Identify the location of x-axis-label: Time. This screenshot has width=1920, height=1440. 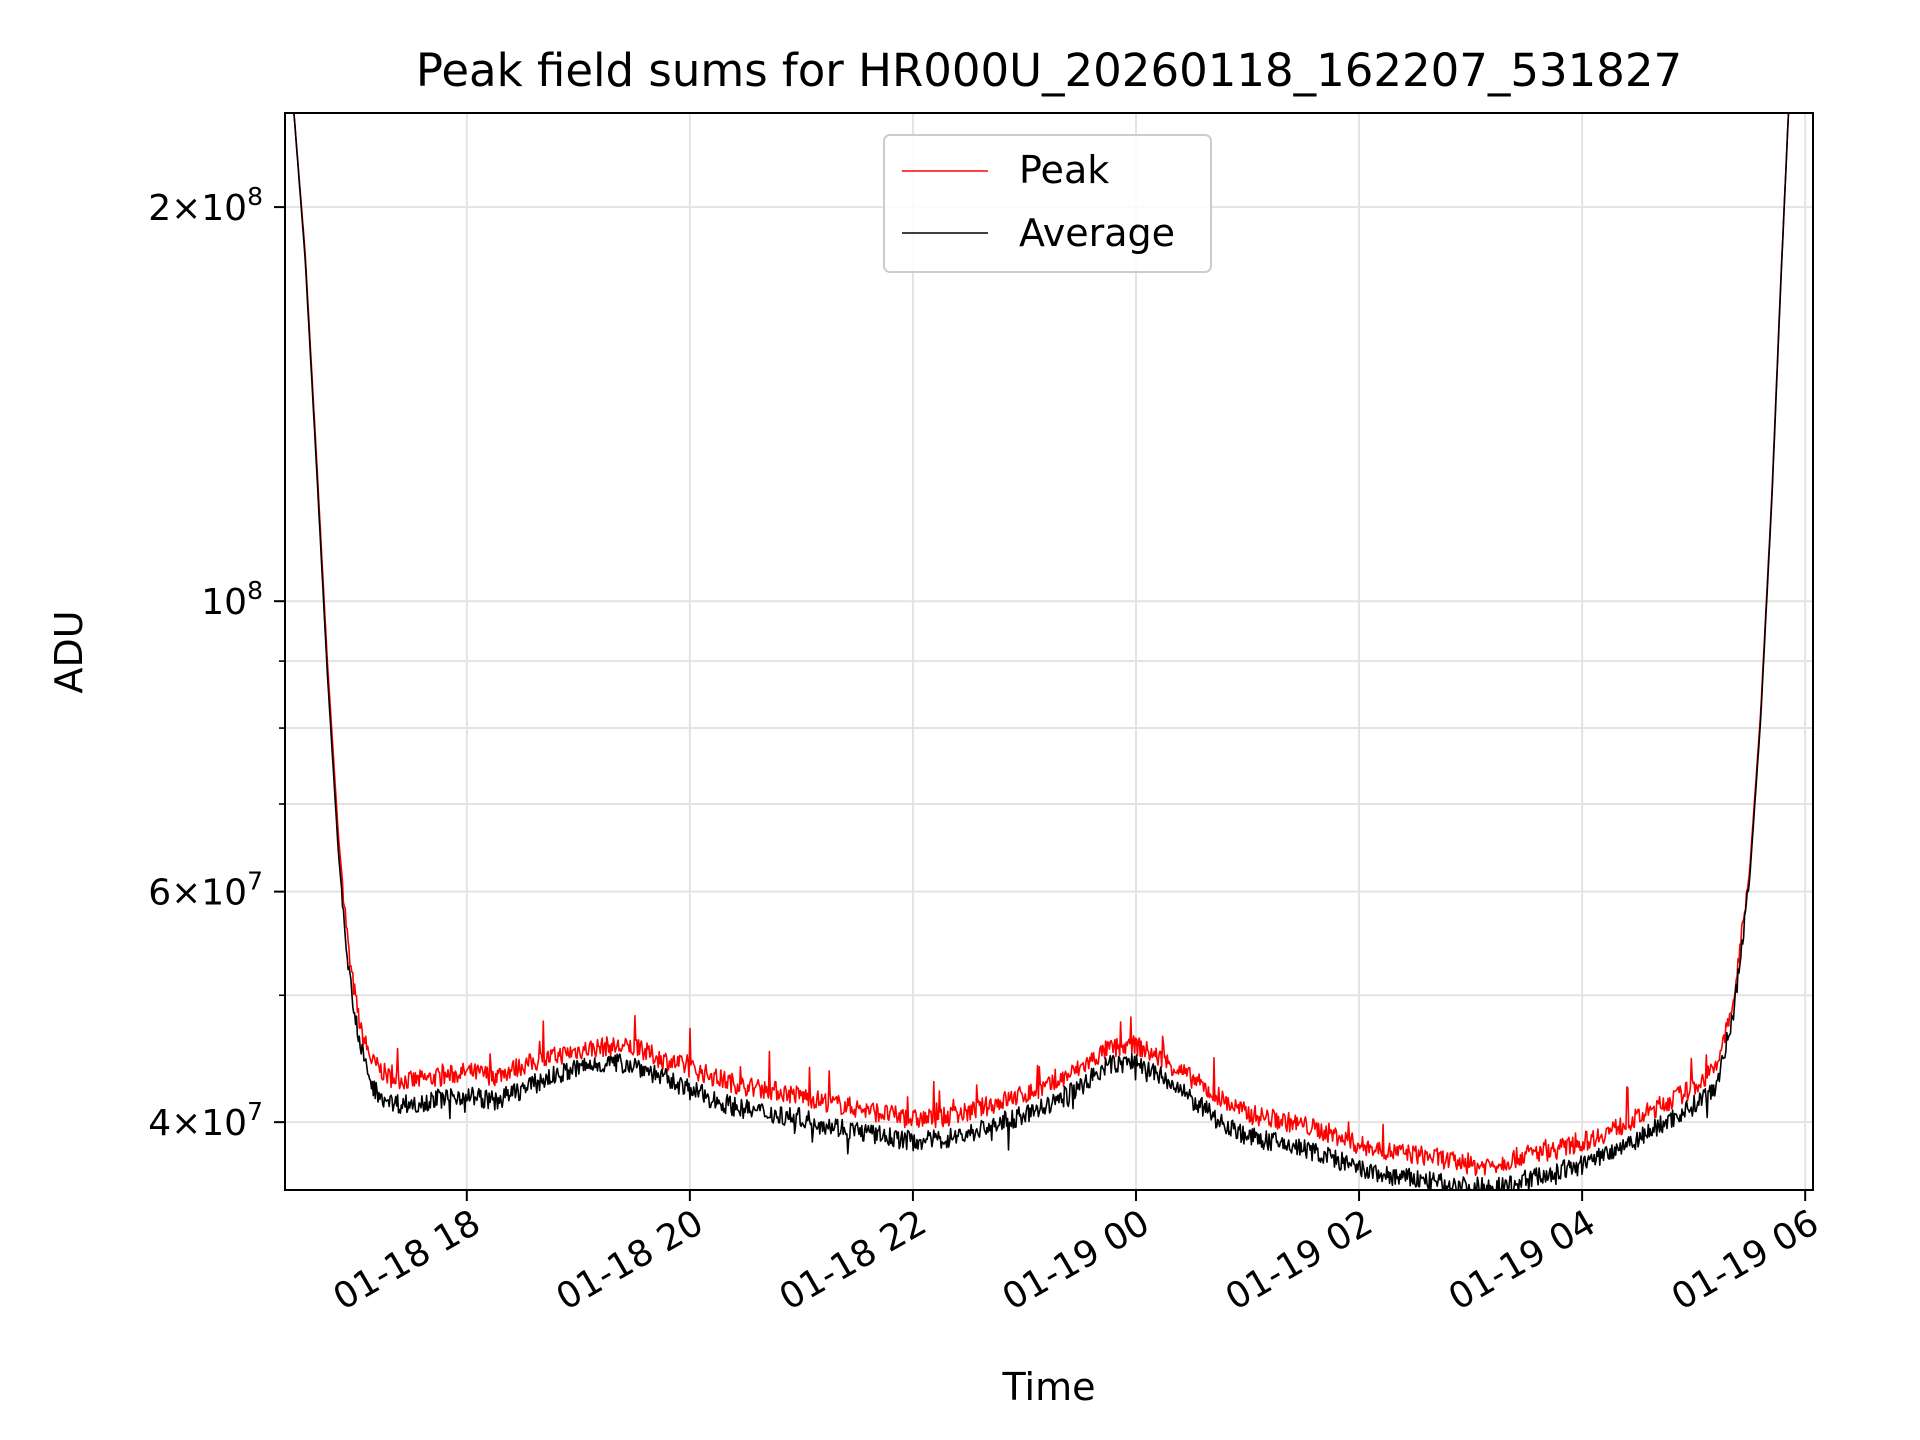
(1049, 1387).